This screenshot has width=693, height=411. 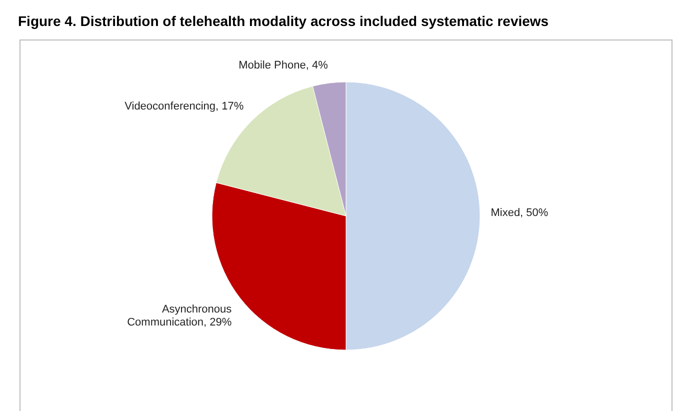 What do you see at coordinates (179, 316) in the screenshot?
I see `slice-label: Asynchronous Communication, 29%` at bounding box center [179, 316].